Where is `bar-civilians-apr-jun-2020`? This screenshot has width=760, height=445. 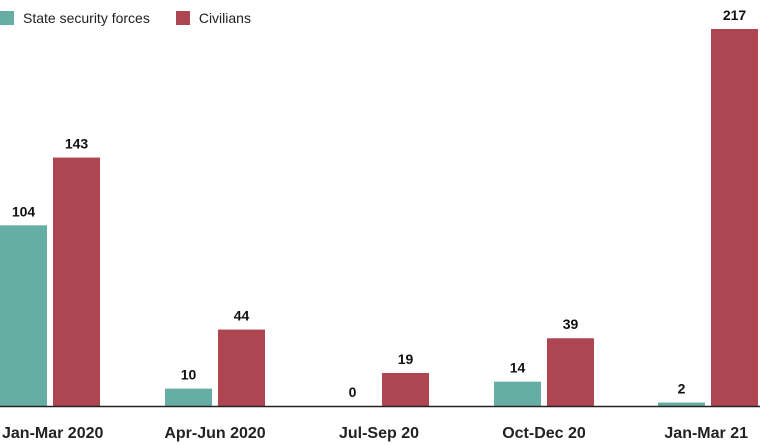
bar-civilians-apr-jun-2020 is located at coordinates (241, 367).